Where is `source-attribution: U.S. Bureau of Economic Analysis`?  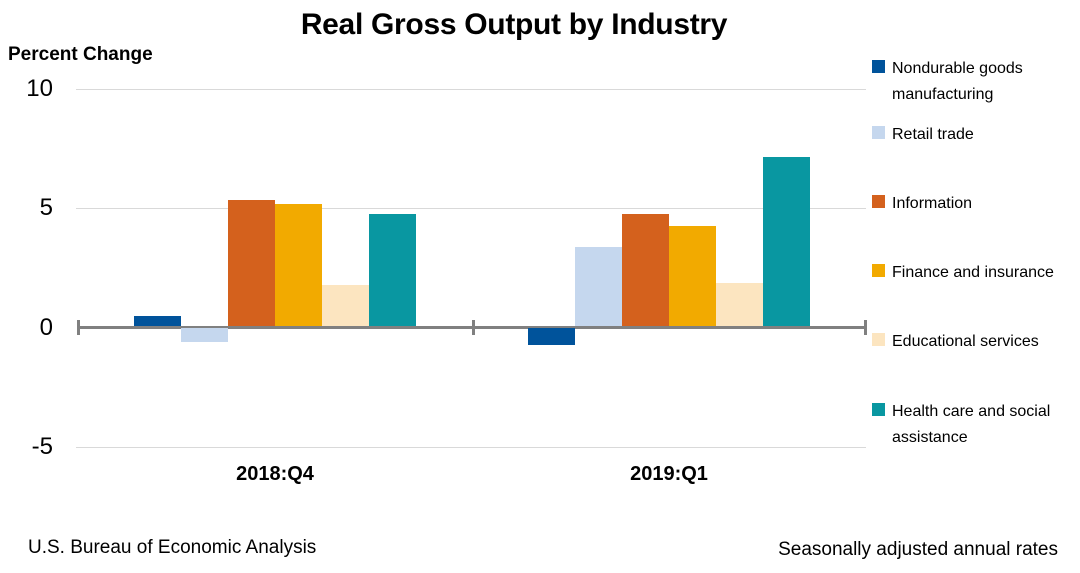 source-attribution: U.S. Bureau of Economic Analysis is located at coordinates (172, 547).